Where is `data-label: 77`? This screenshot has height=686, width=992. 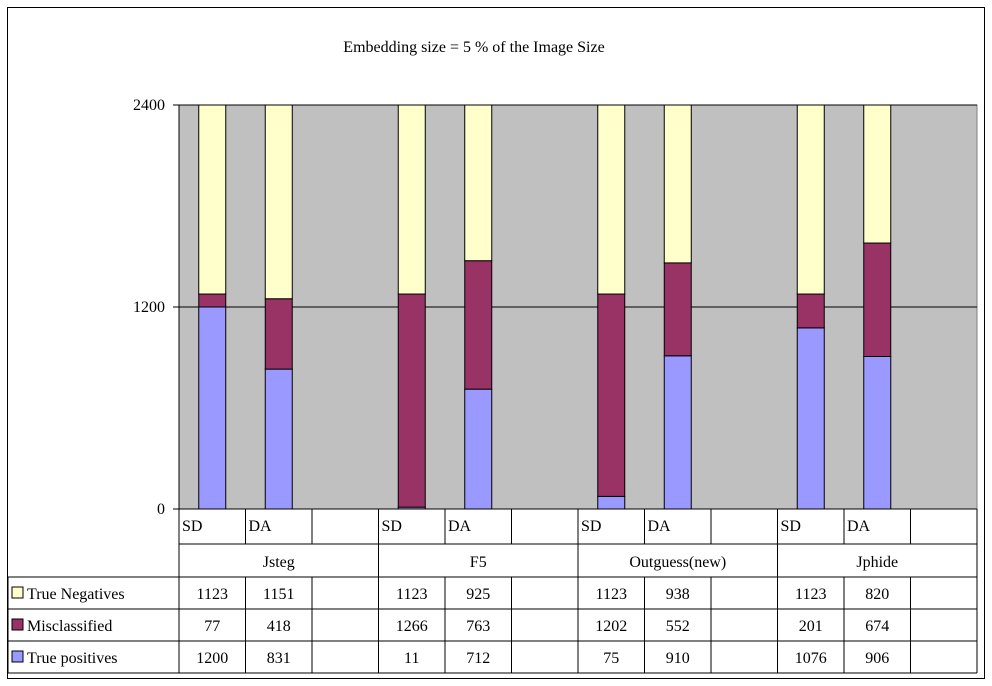
data-label: 77 is located at coordinates (212, 626).